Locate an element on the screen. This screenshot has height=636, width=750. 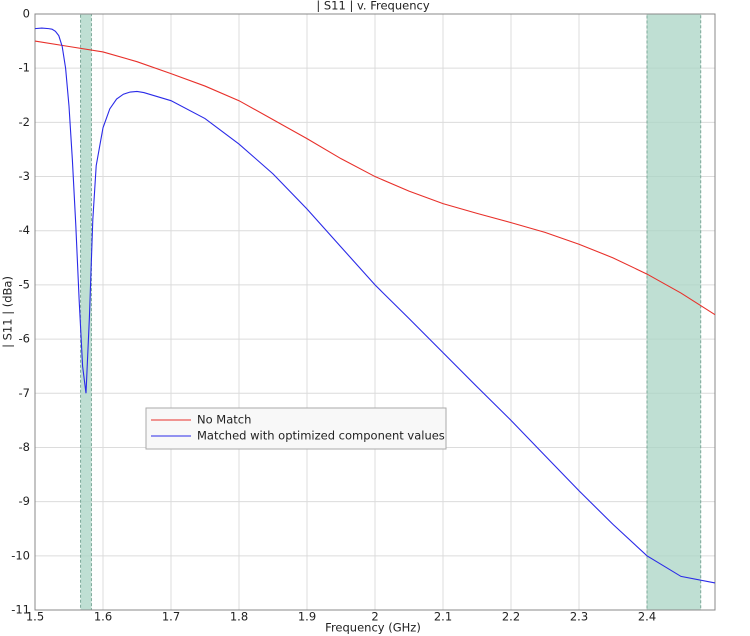
x-tick-label: 2.4 is located at coordinates (647, 617).